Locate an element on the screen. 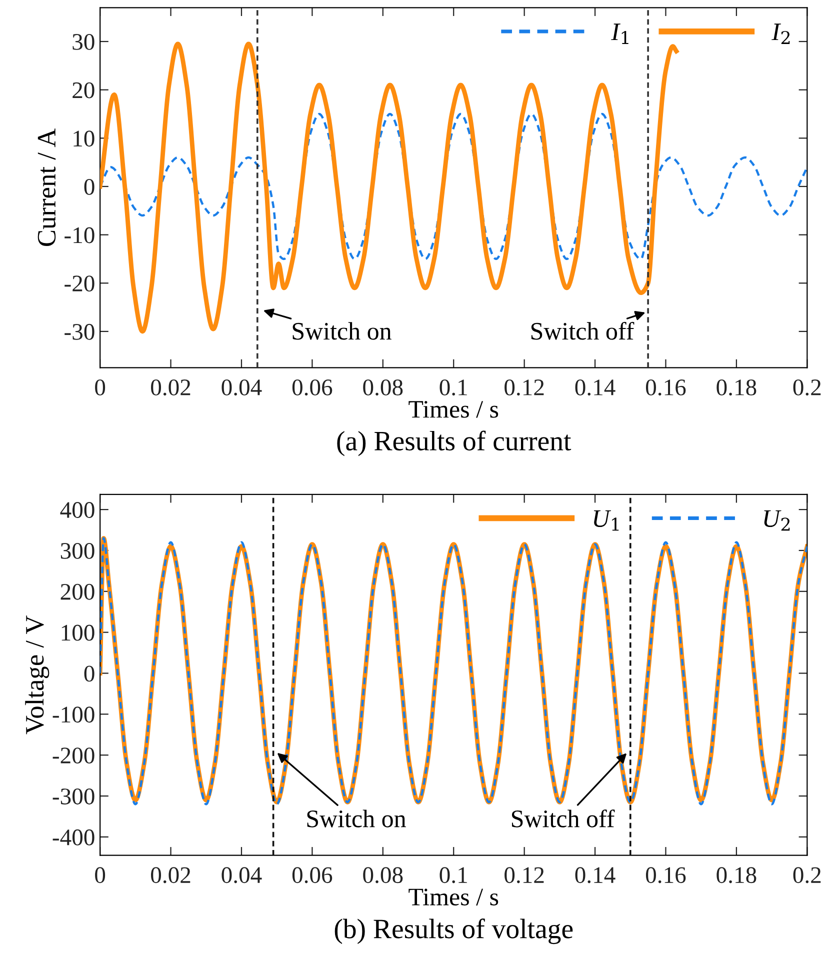 This screenshot has height=960, width=827. y-tick-label: -200 is located at coordinates (73, 756).